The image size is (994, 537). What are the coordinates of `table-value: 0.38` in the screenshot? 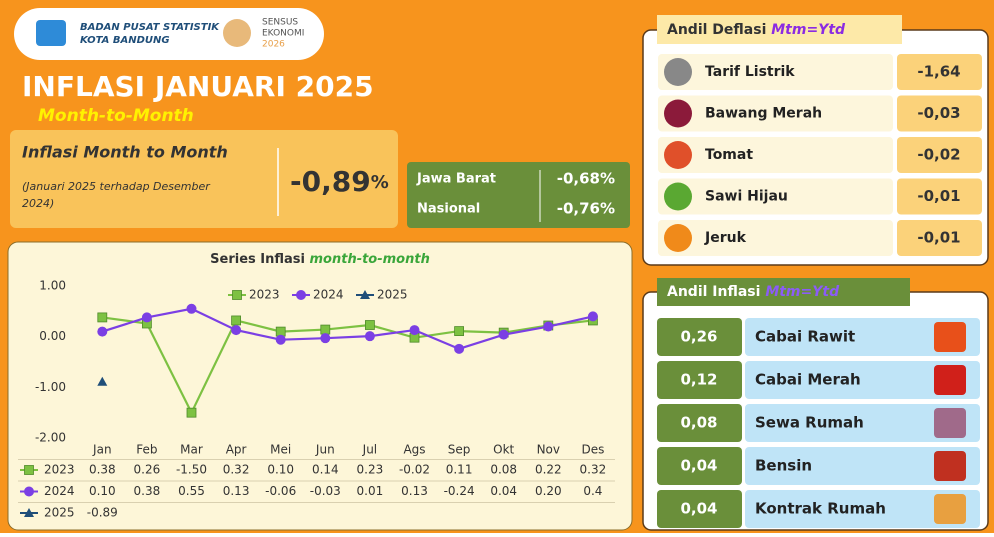 It's located at (147, 491).